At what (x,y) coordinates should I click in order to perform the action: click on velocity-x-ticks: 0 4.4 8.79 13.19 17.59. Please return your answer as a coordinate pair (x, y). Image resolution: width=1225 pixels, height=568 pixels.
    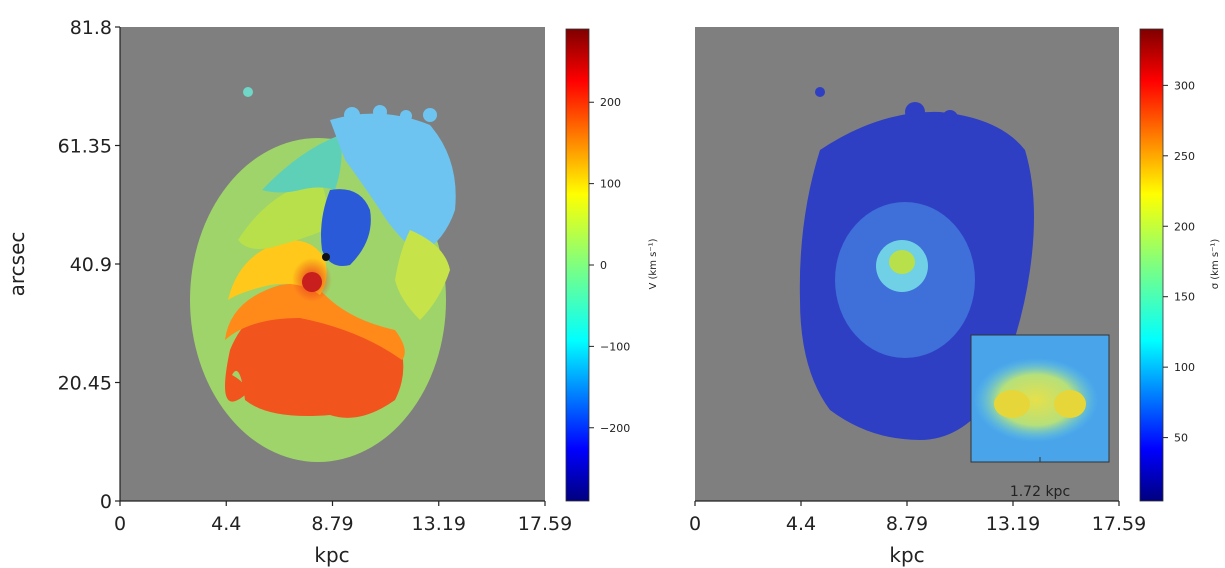
    Looking at the image, I should click on (343, 518).